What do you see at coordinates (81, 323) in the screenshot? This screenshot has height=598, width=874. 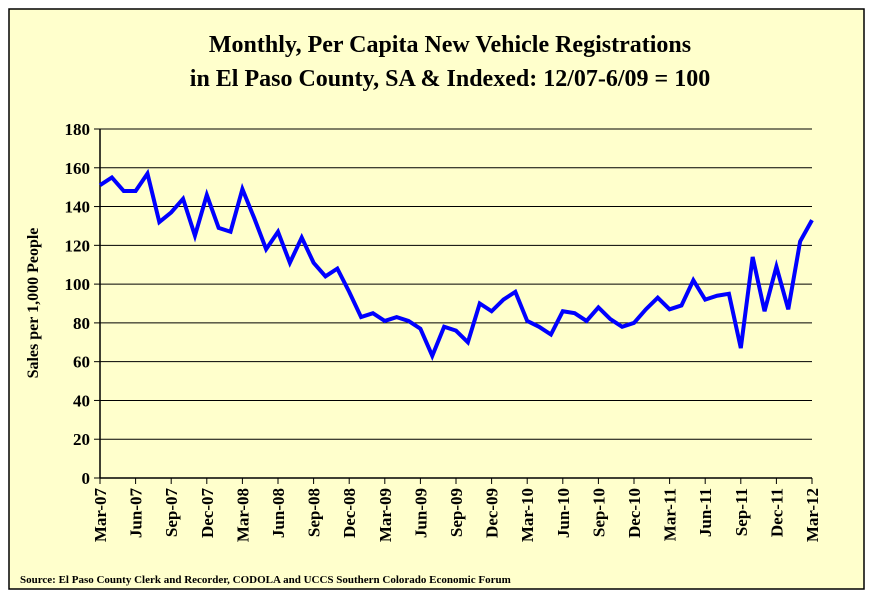 I see `y-tick-label: 80` at bounding box center [81, 323].